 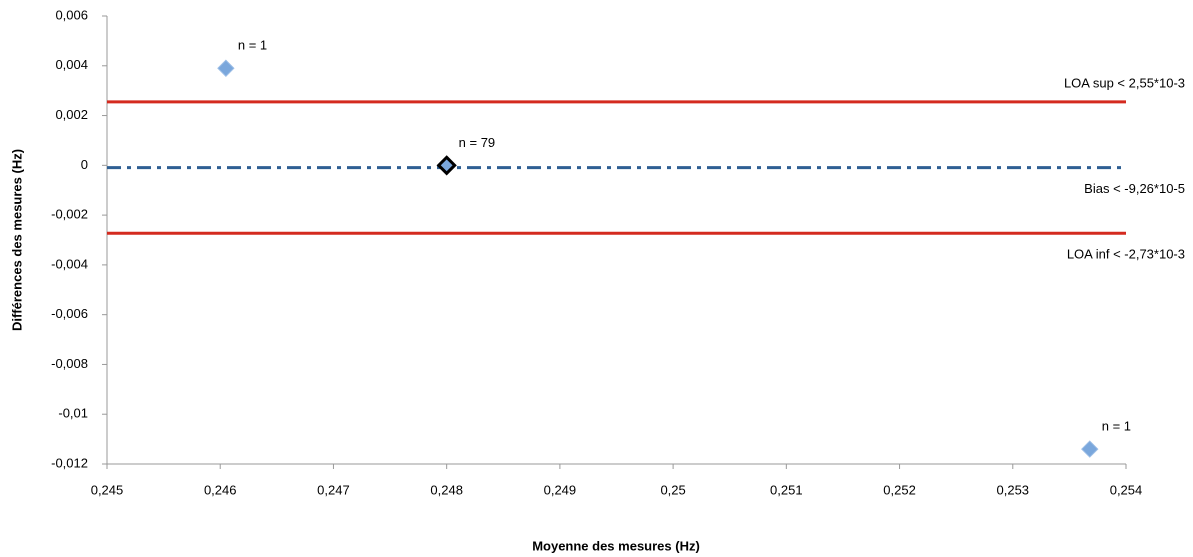 I want to click on y-tick-label: 0,002, so click(x=71, y=114).